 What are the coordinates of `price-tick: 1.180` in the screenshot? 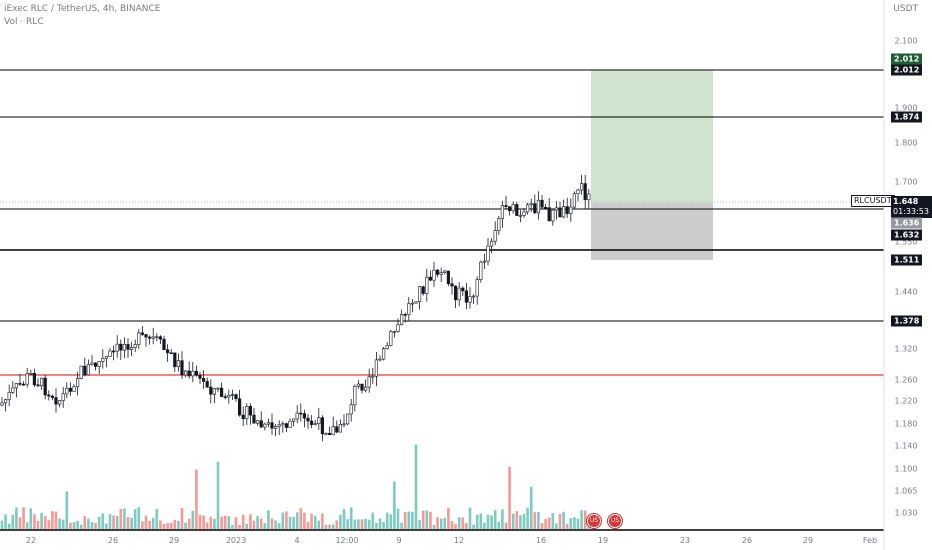 It's located at (906, 424).